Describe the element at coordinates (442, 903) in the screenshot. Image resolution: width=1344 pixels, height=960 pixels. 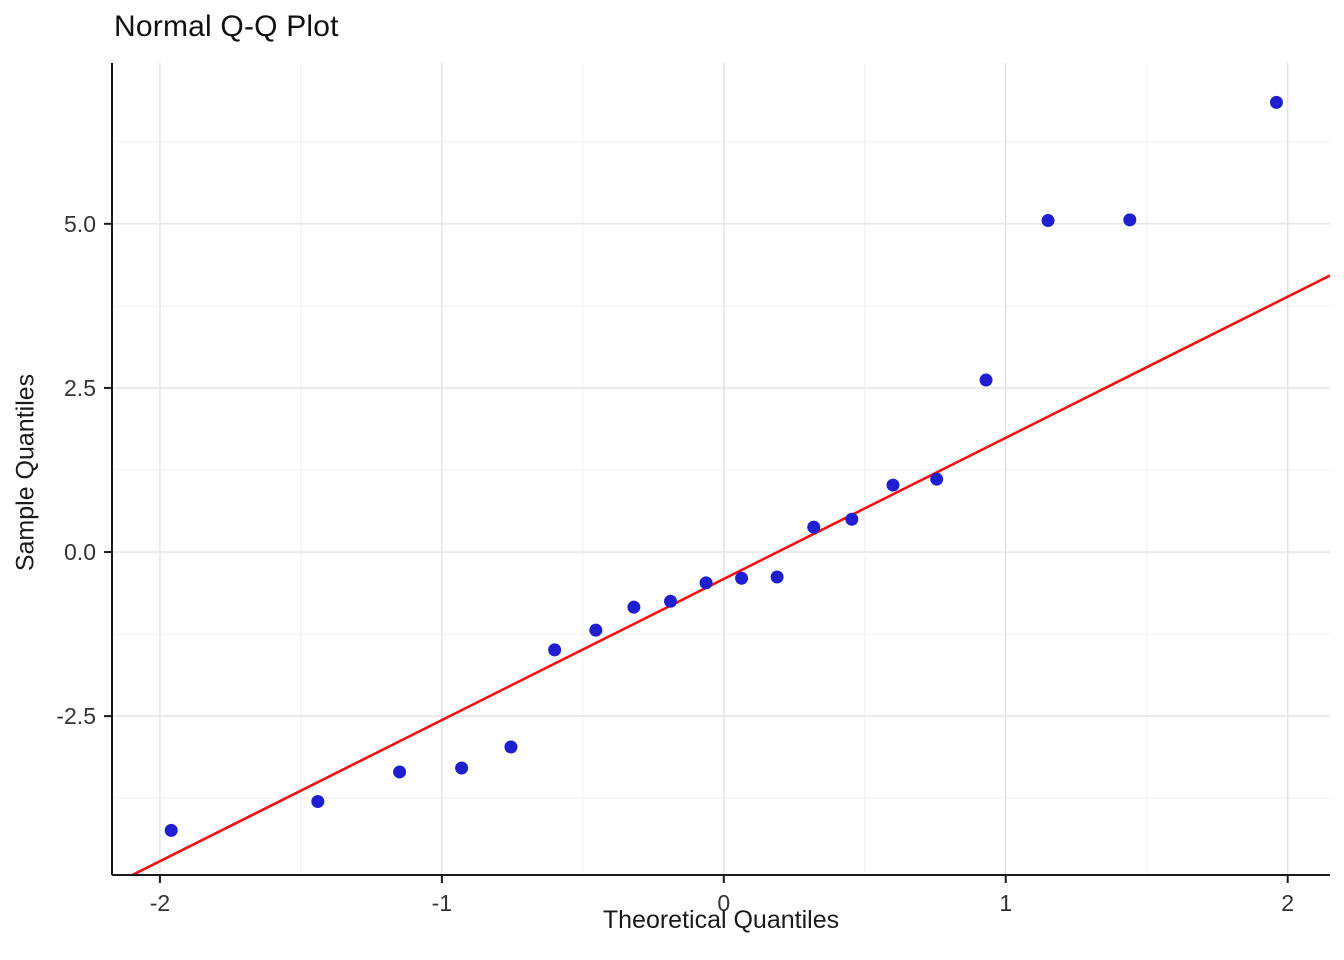
I see `x-tick-label: -1` at that location.